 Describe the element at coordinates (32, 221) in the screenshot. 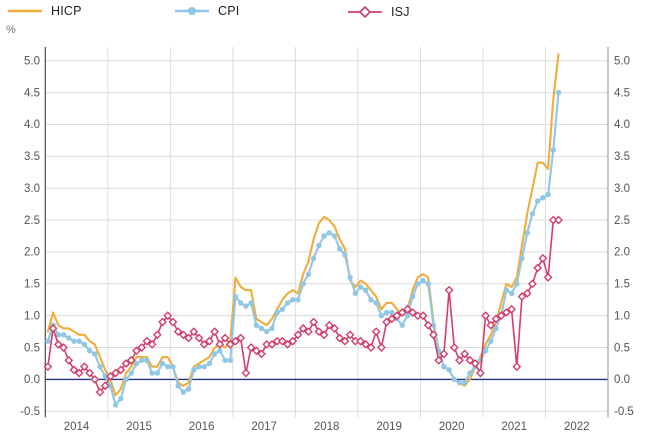

I see `y-tick-label: 2.5` at that location.